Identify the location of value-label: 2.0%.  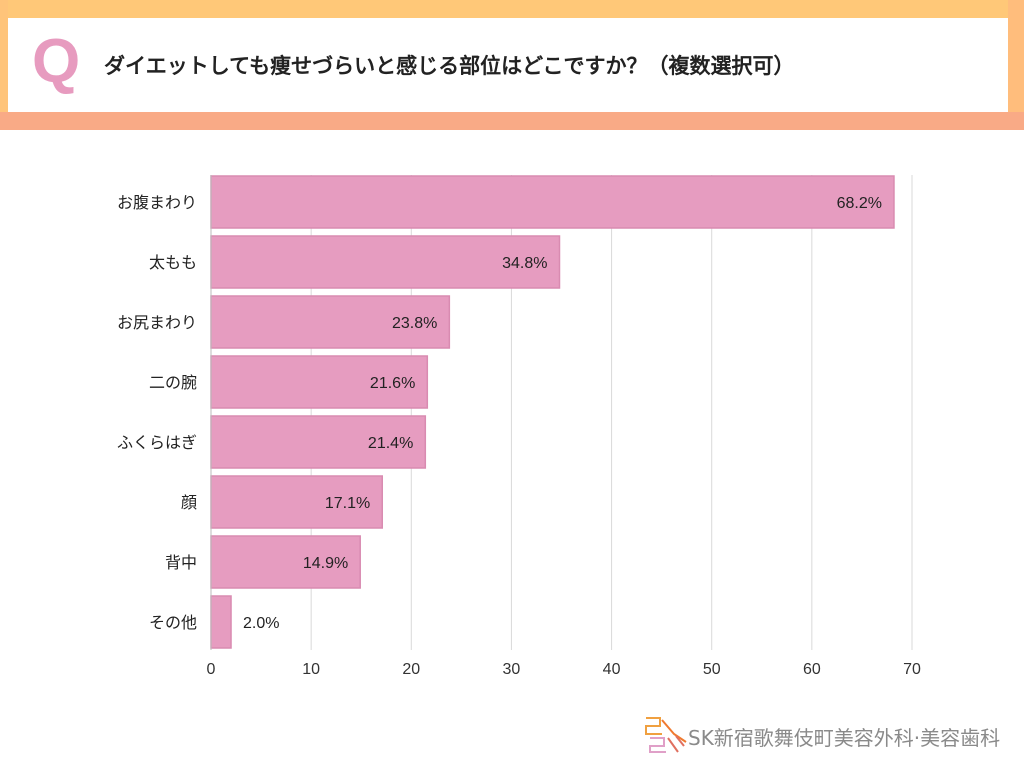
(261, 623).